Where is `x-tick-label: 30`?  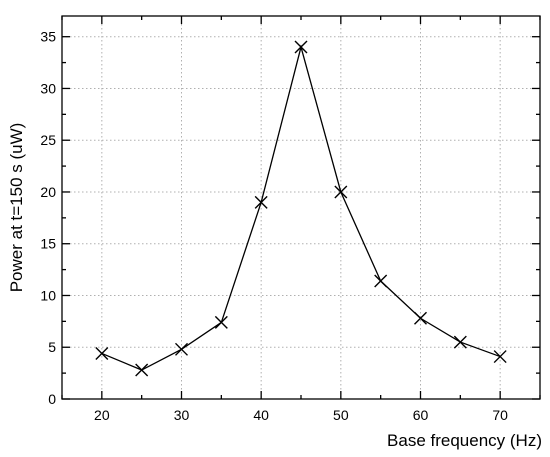 x-tick-label: 30 is located at coordinates (182, 415).